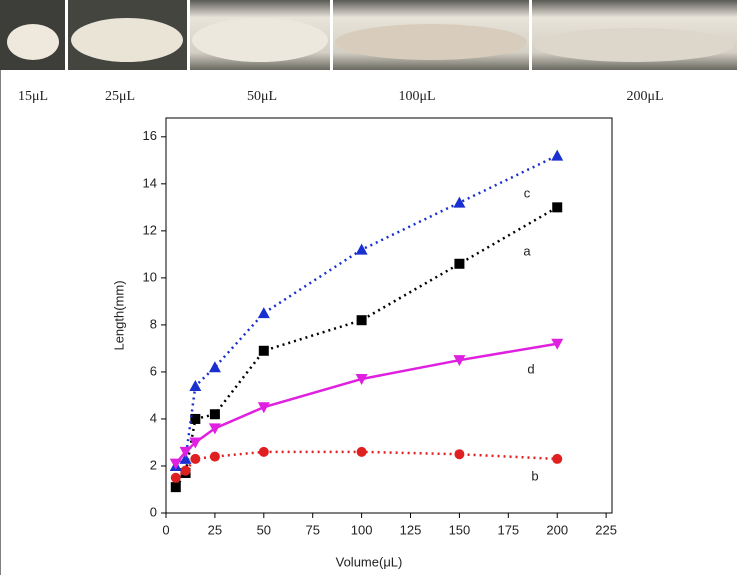 Image resolution: width=737 pixels, height=575 pixels. Describe the element at coordinates (527, 250) in the screenshot. I see `series-label: a` at that location.